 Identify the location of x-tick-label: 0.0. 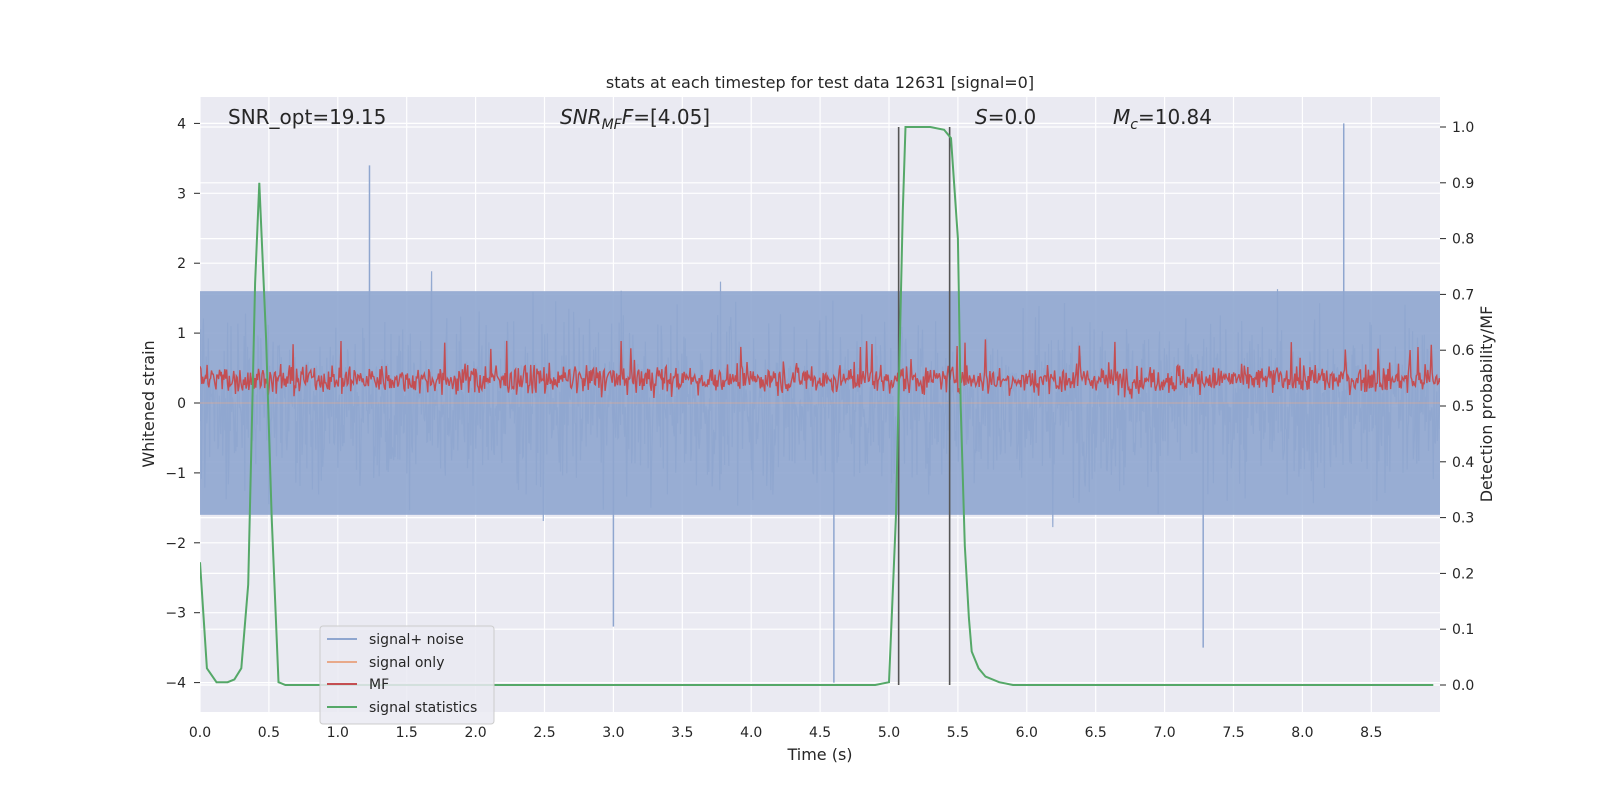
(200, 733).